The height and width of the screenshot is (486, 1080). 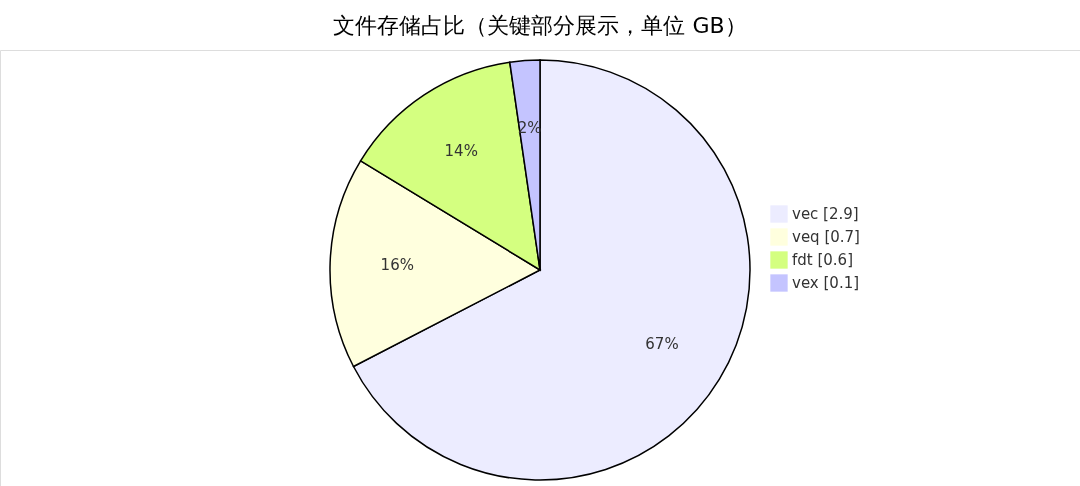 I want to click on data-label: 67%, so click(x=662, y=344).